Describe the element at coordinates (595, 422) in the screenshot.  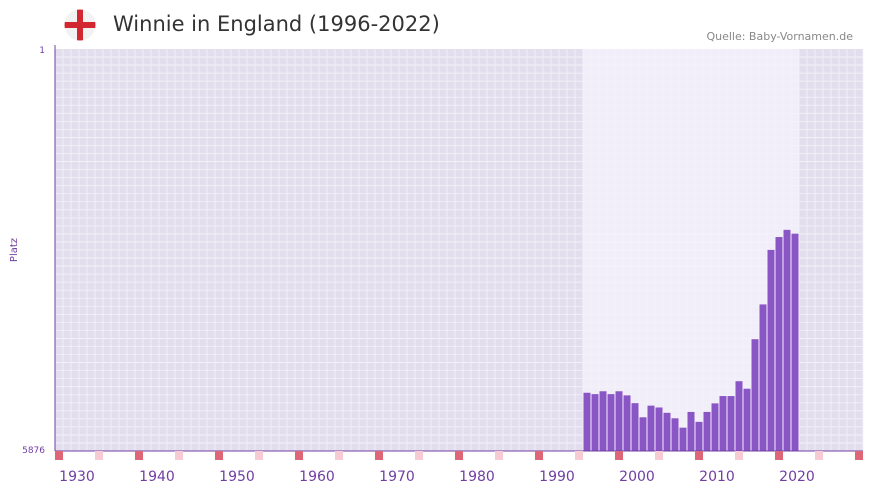
I see `bar-1995` at that location.